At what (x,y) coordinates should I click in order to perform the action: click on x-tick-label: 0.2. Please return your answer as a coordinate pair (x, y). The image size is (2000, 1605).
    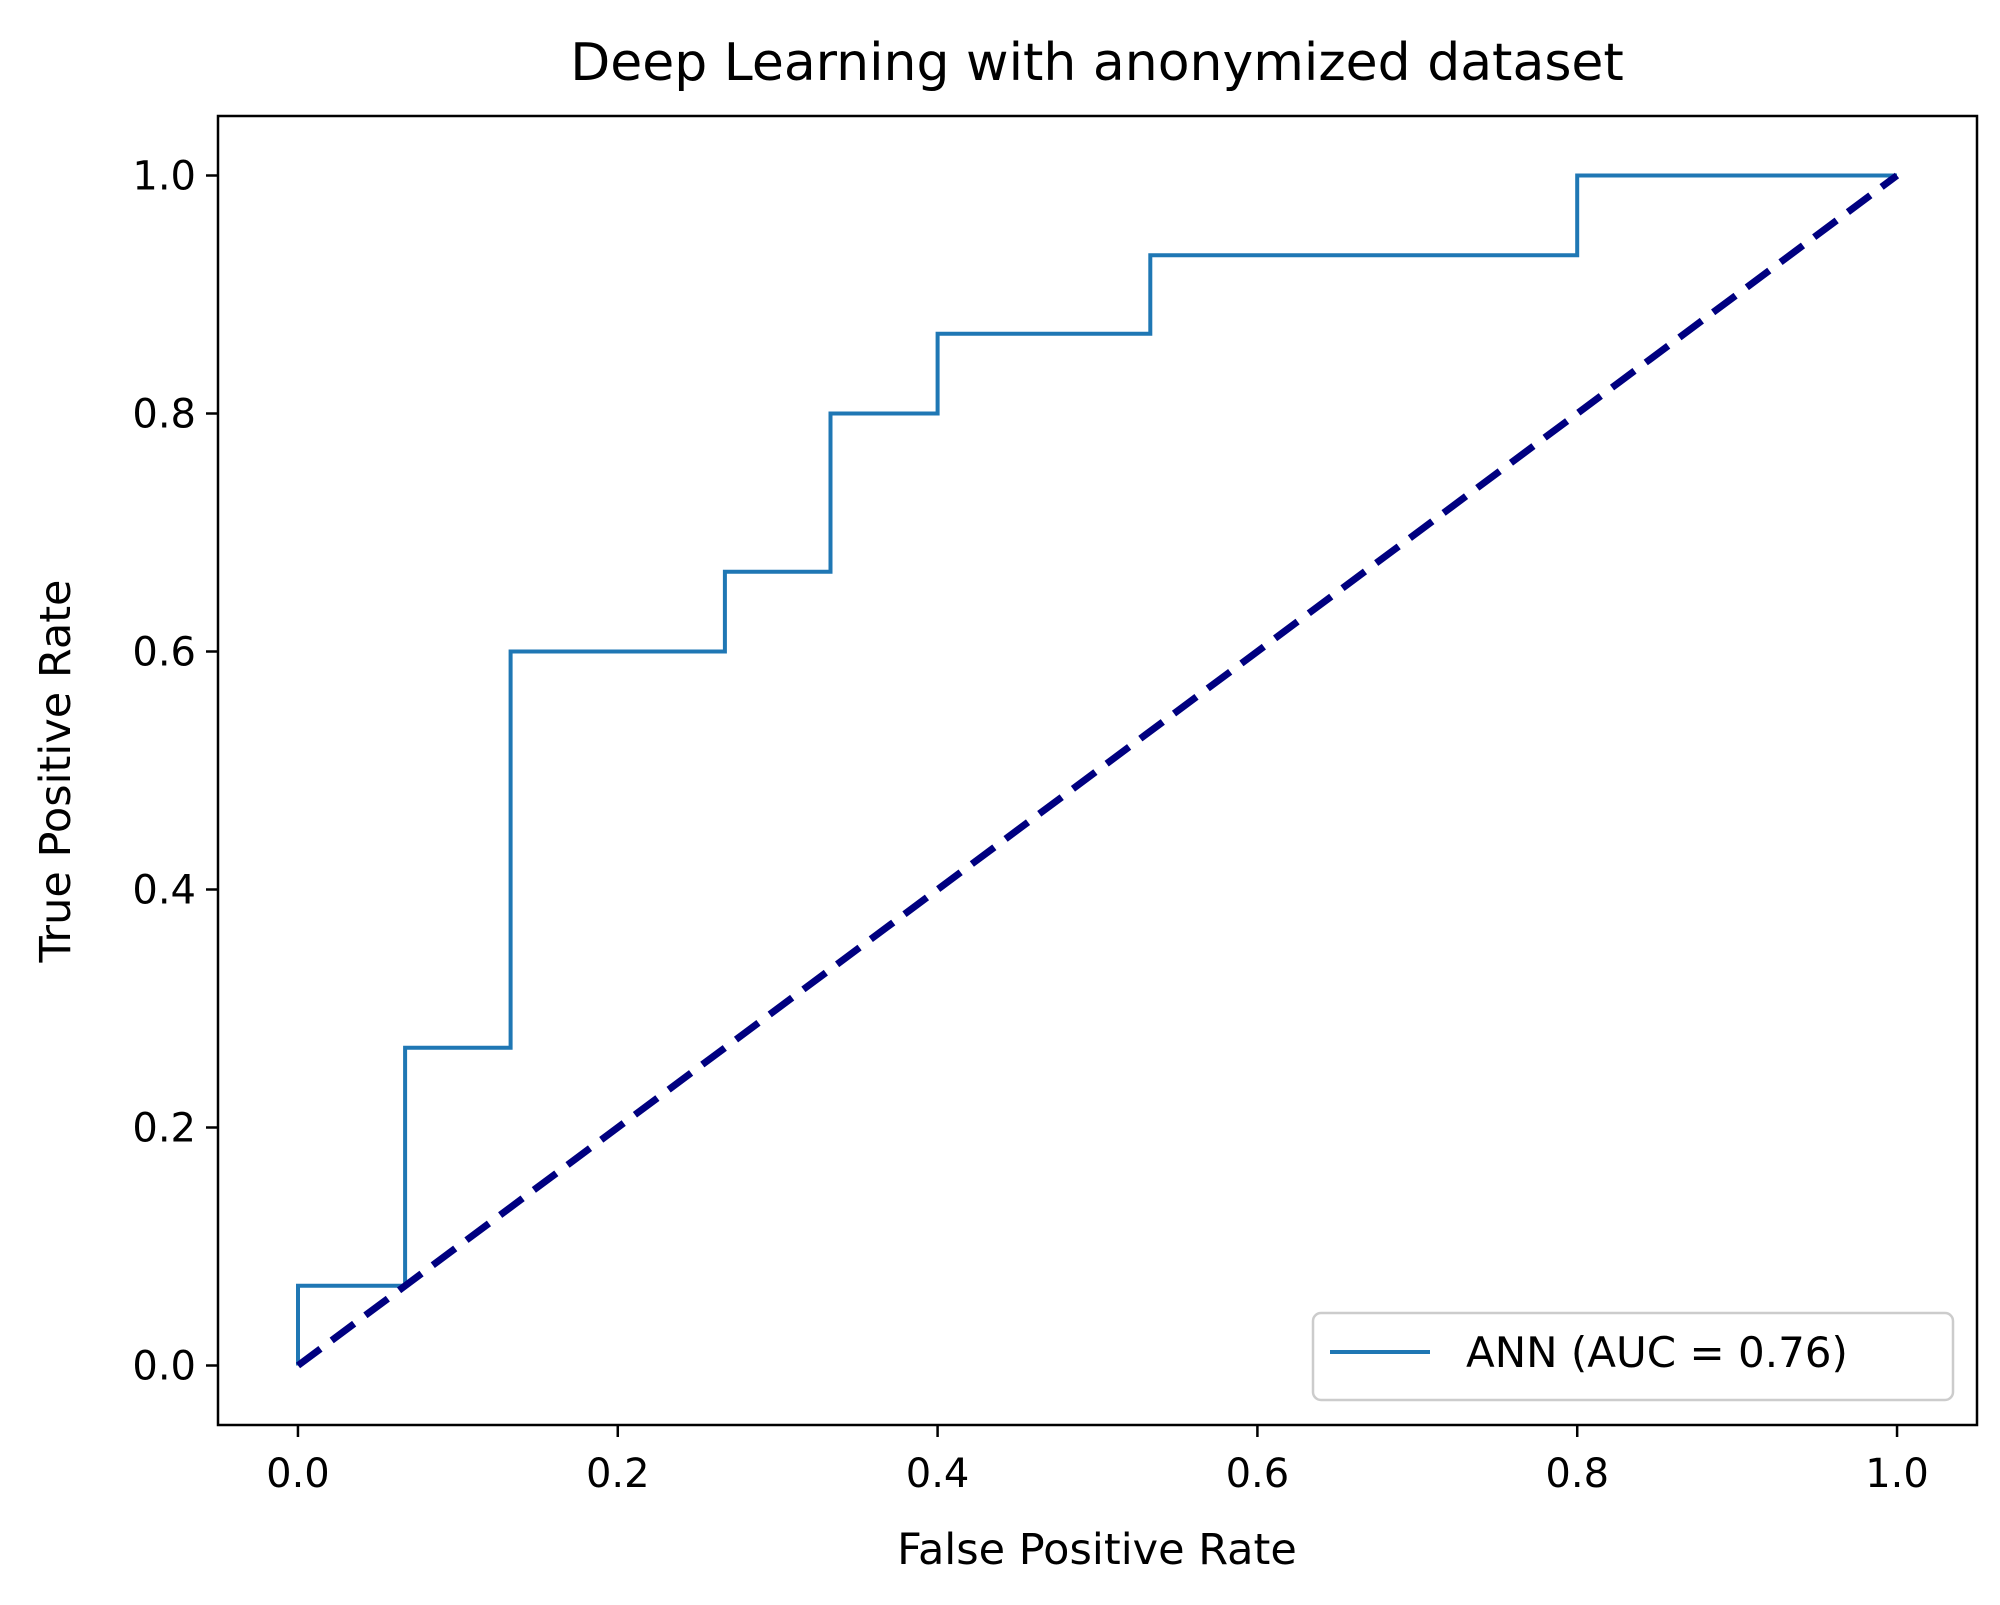
    Looking at the image, I should click on (618, 1474).